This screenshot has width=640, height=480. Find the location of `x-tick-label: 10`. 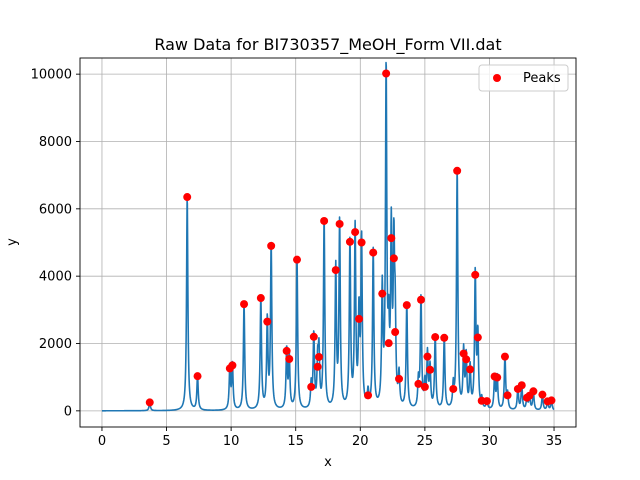

x-tick-label: 10 is located at coordinates (231, 441).